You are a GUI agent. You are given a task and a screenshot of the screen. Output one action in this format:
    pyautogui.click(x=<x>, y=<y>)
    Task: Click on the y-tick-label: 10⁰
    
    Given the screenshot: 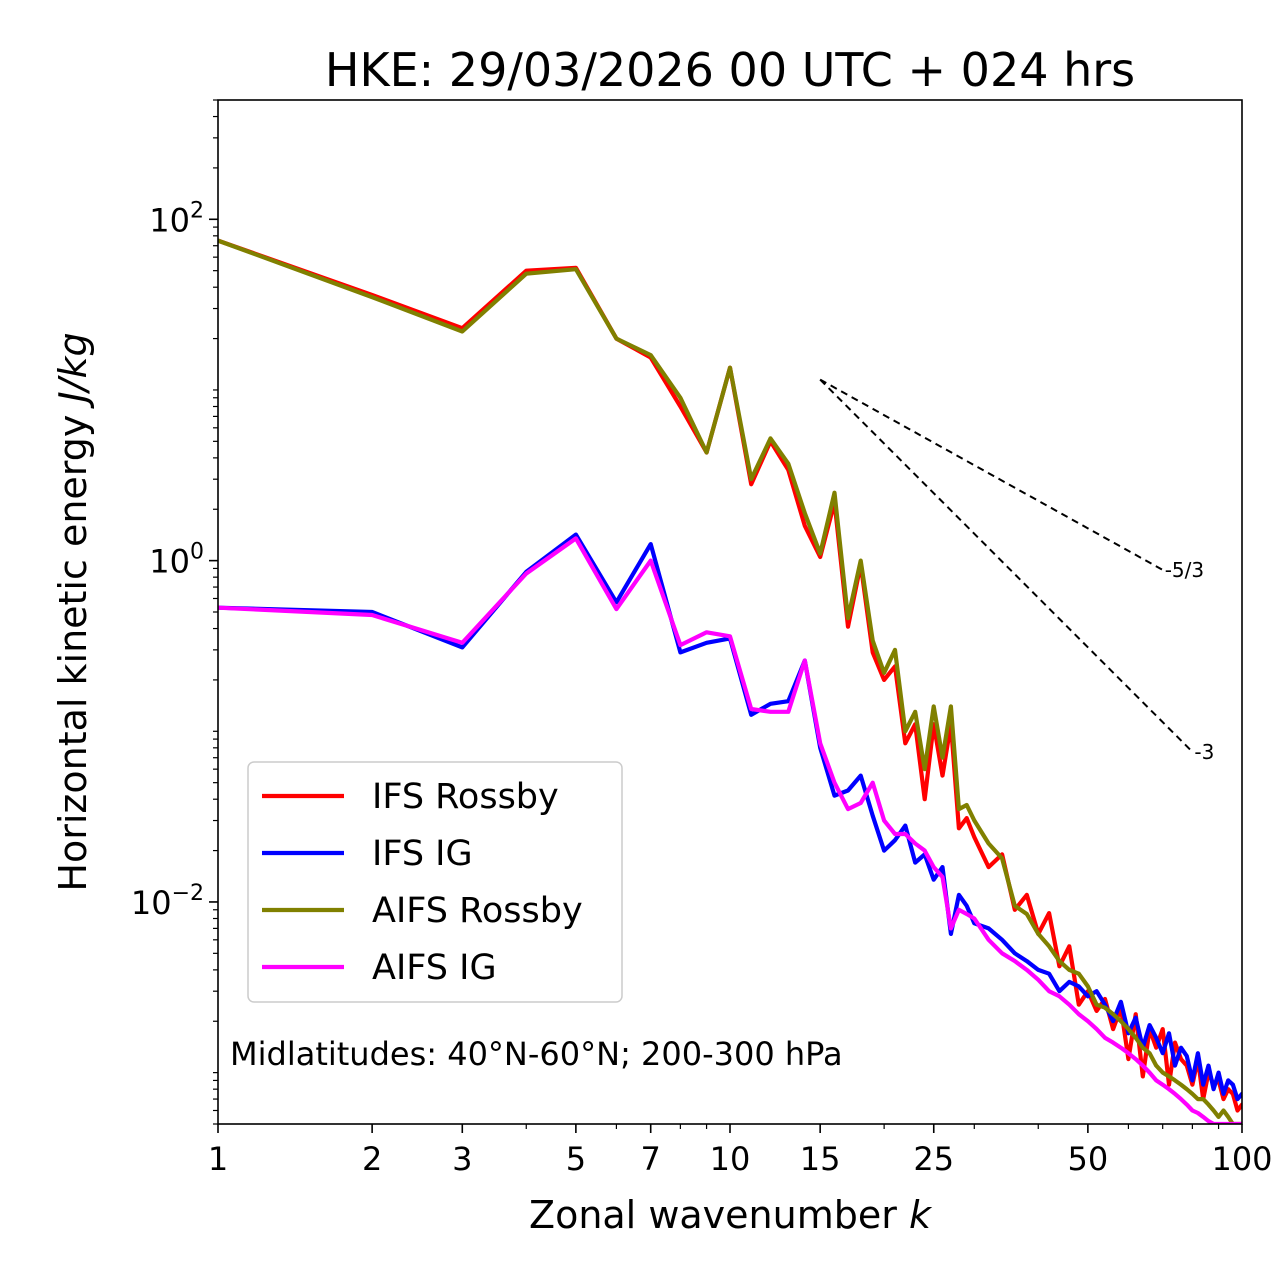 What is the action you would take?
    pyautogui.click(x=176, y=560)
    